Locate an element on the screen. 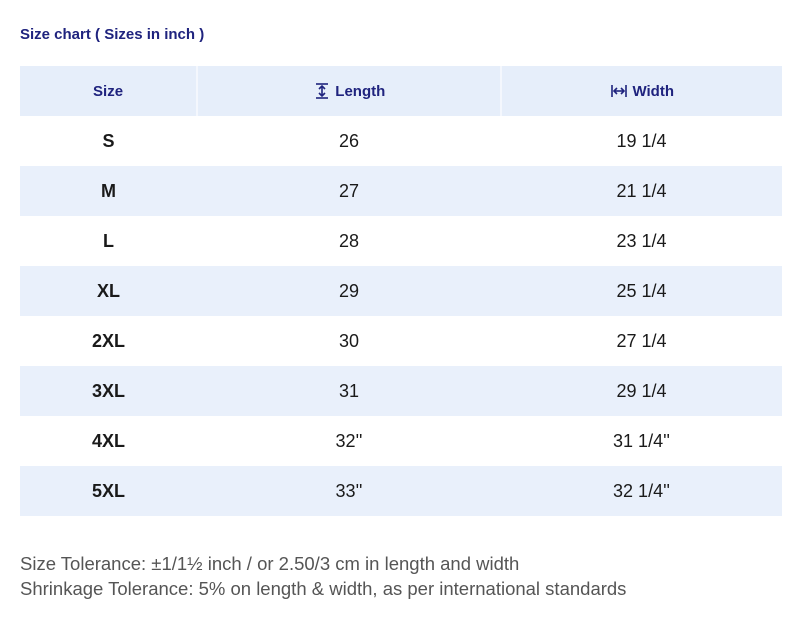 The width and height of the screenshot is (803, 625). length-cell: 29 is located at coordinates (349, 290).